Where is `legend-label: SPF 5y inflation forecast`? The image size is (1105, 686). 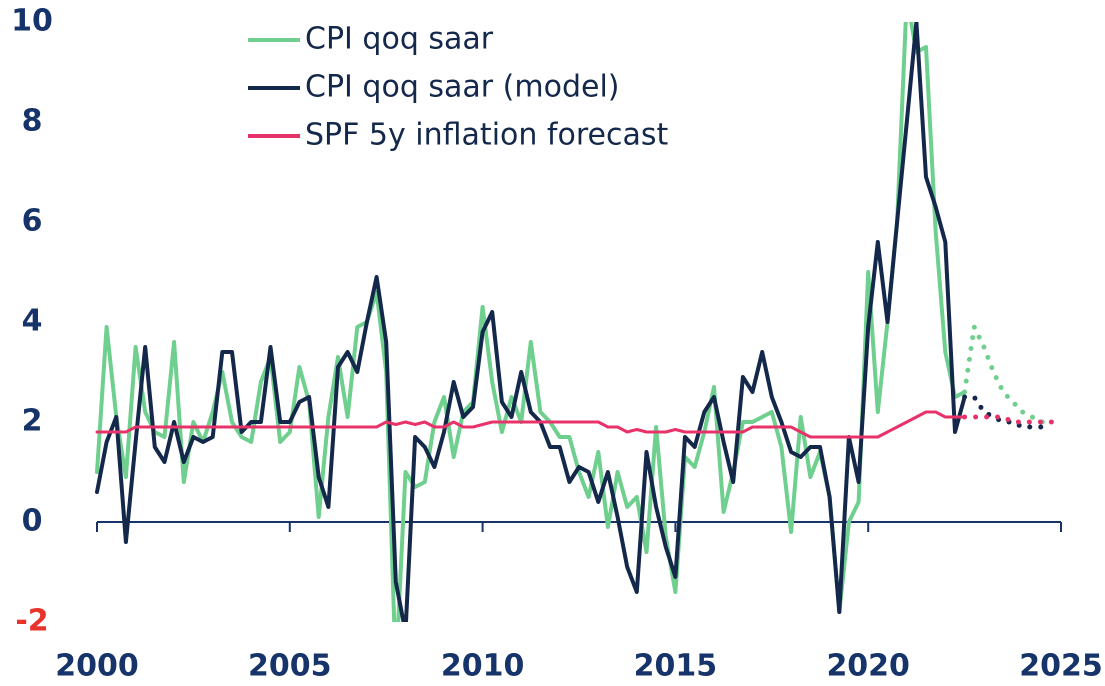
legend-label: SPF 5y inflation forecast is located at coordinates (486, 135).